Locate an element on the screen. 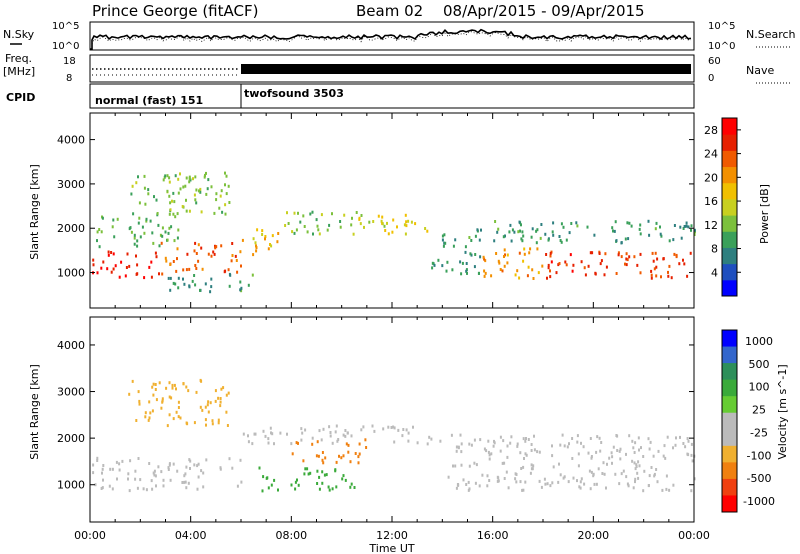 The width and height of the screenshot is (800, 554). power-colorbar: 4 8 12 16 20 24 28 is located at coordinates (722, 207).